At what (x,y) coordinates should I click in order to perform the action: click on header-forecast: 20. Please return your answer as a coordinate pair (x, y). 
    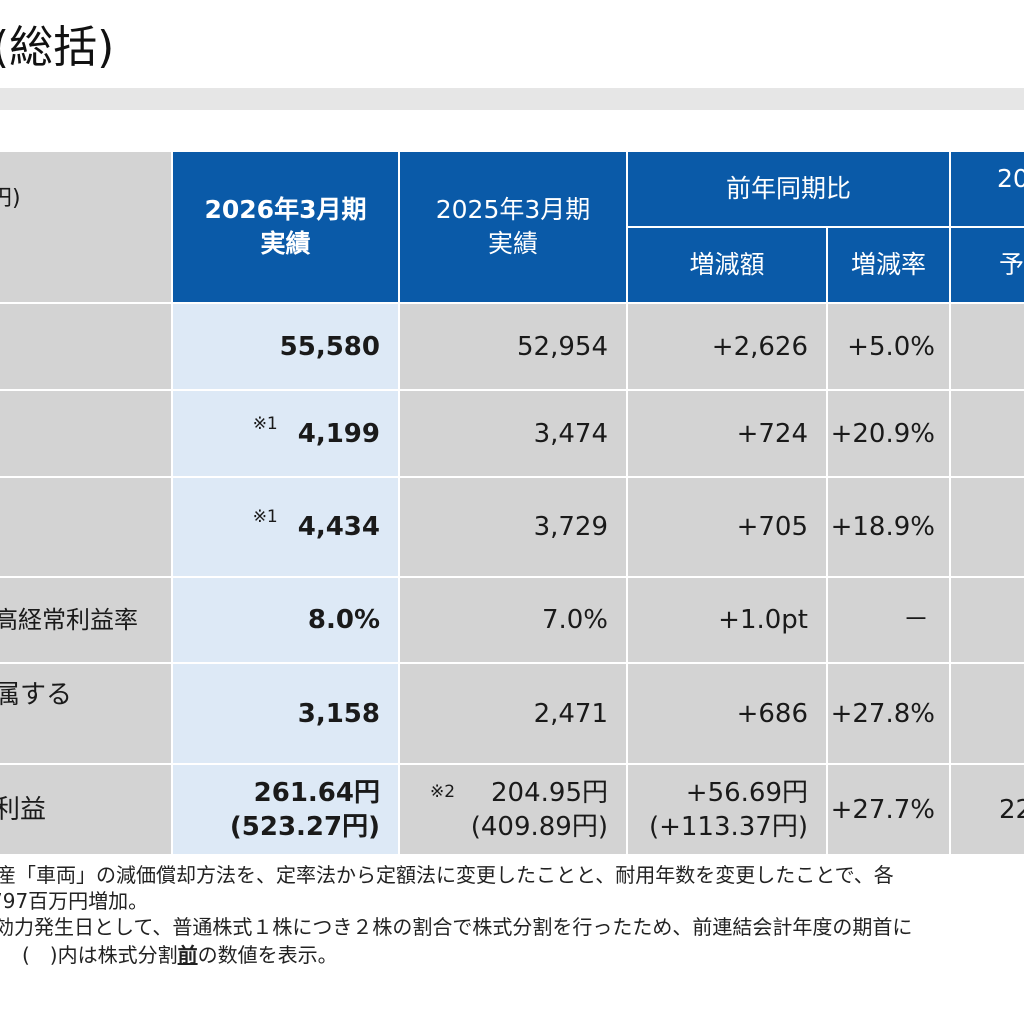
    Looking at the image, I should click on (987, 189).